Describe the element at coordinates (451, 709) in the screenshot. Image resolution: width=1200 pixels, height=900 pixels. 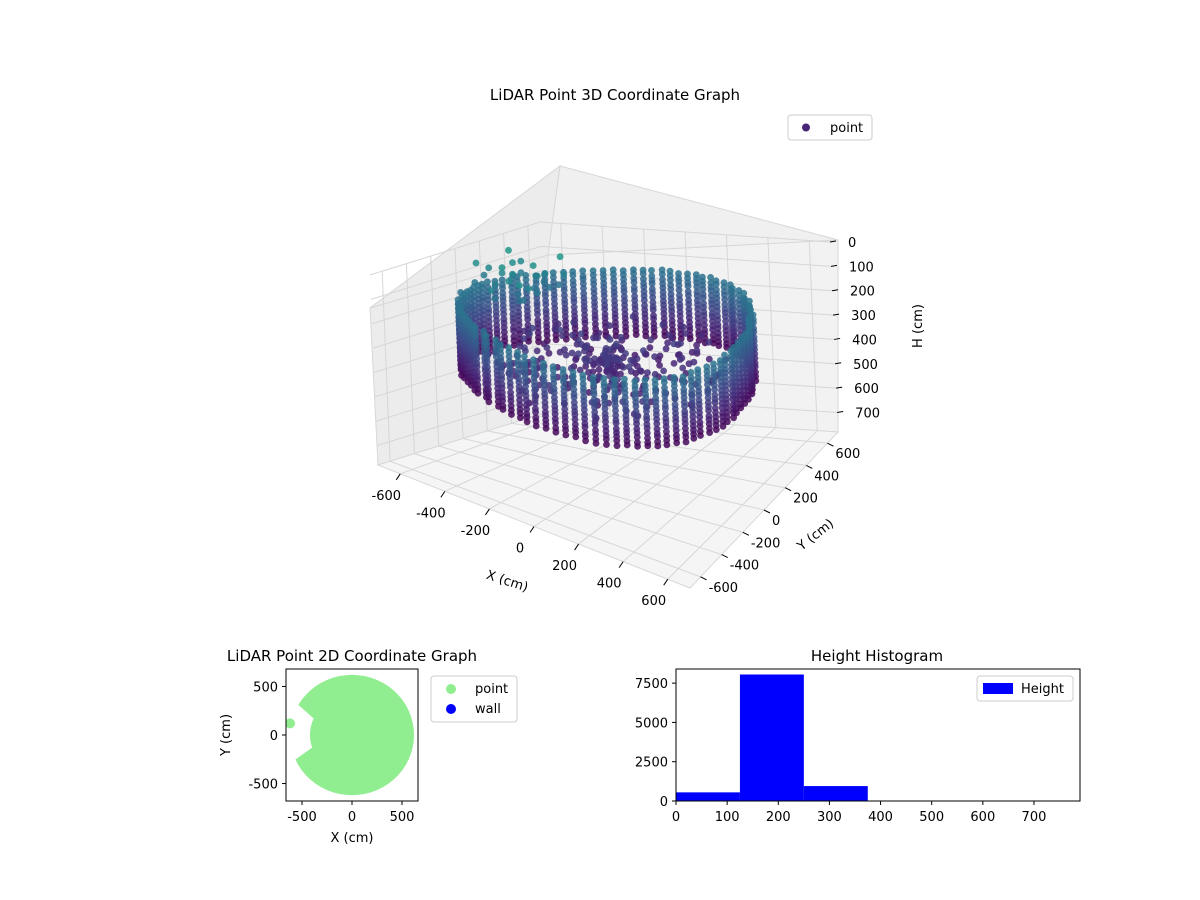
I see `legend-2d-wall-marker` at that location.